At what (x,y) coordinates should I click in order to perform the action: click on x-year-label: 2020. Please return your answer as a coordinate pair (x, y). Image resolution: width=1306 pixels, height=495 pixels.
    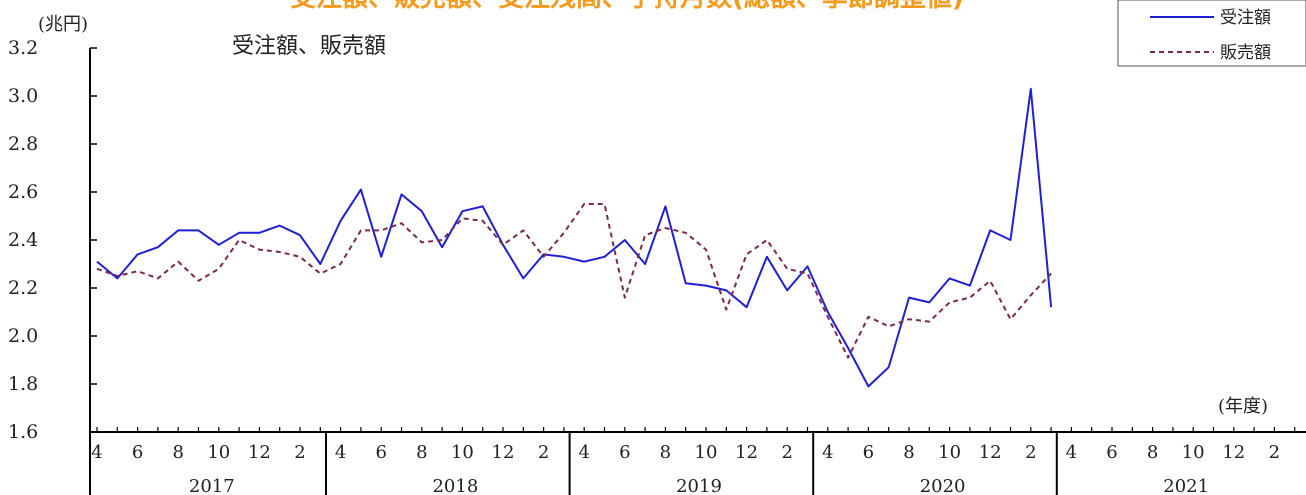
    Looking at the image, I should click on (943, 485).